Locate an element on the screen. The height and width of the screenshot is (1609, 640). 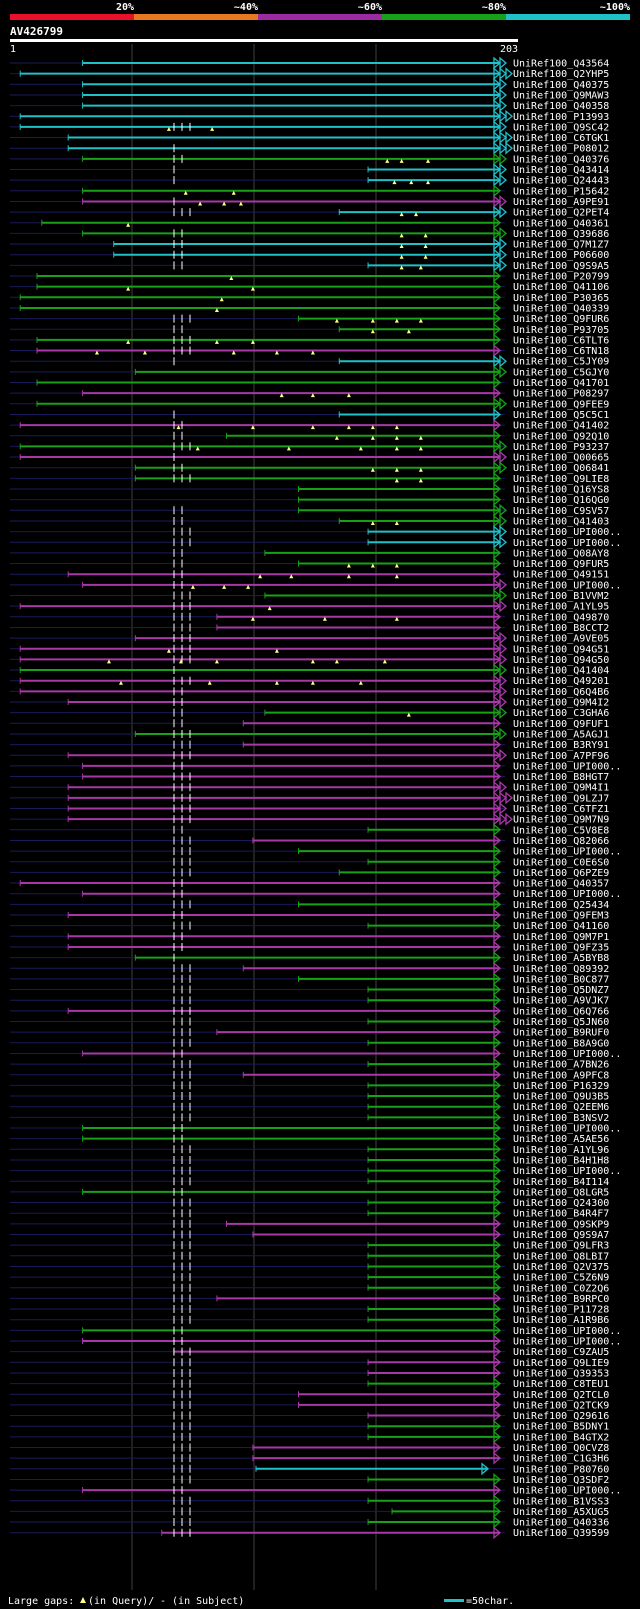
hit-row: UniRef100_C0Z2Q6 is located at coordinates (309, 1288).